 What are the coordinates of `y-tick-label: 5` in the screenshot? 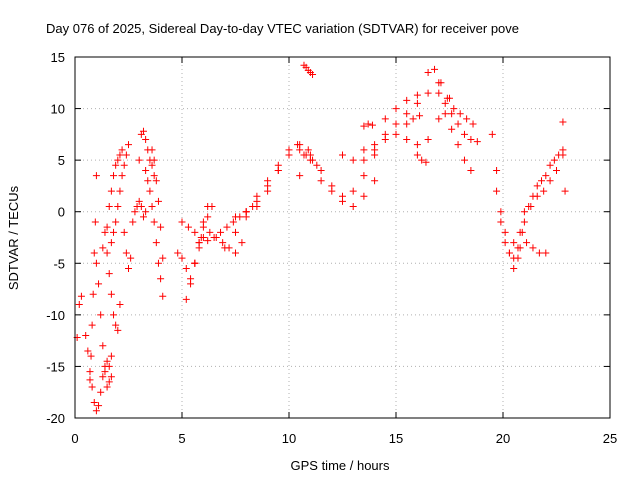 It's located at (61, 160).